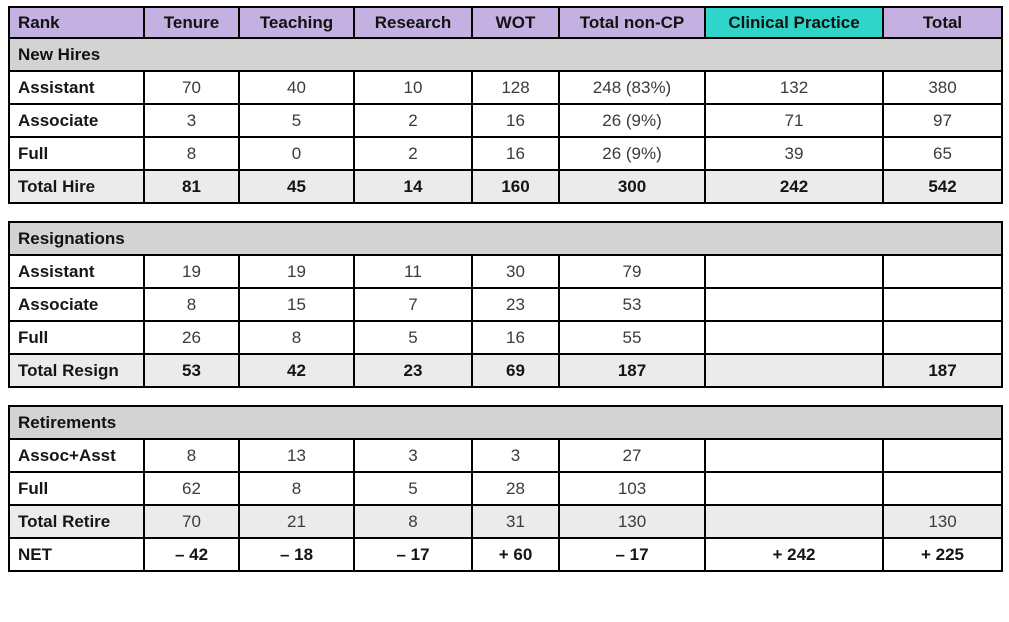 The height and width of the screenshot is (622, 1009). What do you see at coordinates (794, 22) in the screenshot?
I see `column-header-clinical-practice: Clinical Practice` at bounding box center [794, 22].